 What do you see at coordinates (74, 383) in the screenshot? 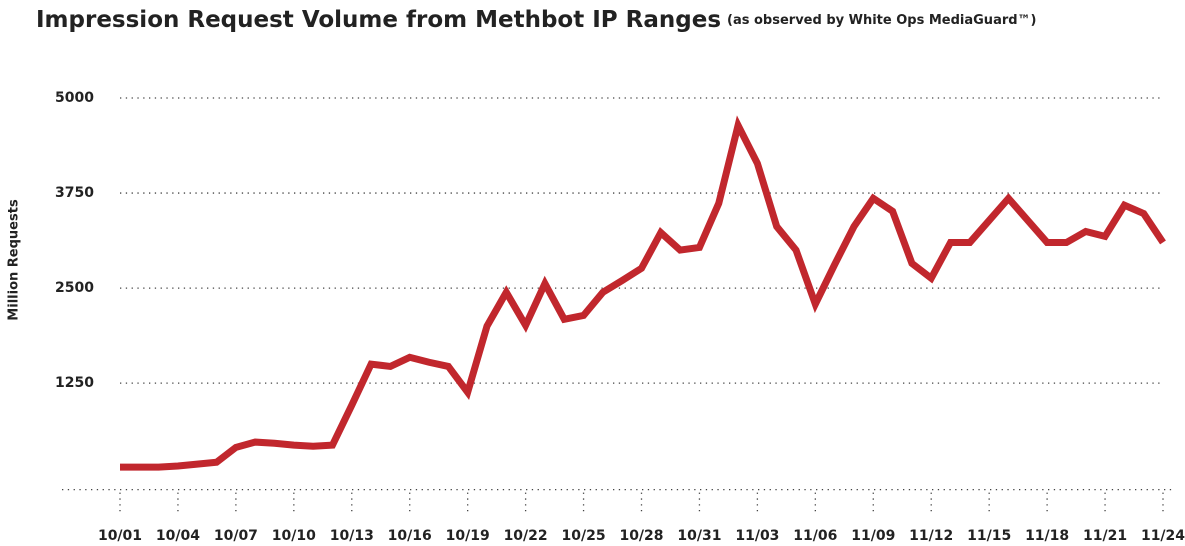
I see `y-tick-label: 1250` at bounding box center [74, 383].